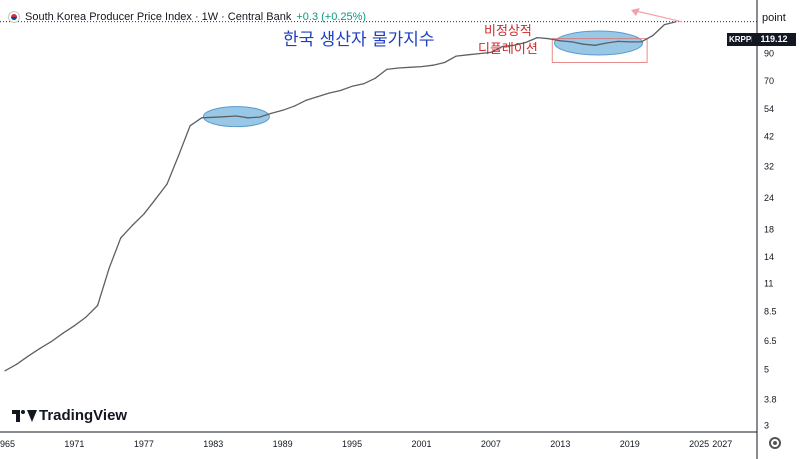 The width and height of the screenshot is (800, 459). Describe the element at coordinates (774, 39) in the screenshot. I see `last-price-label: 119.12` at that location.